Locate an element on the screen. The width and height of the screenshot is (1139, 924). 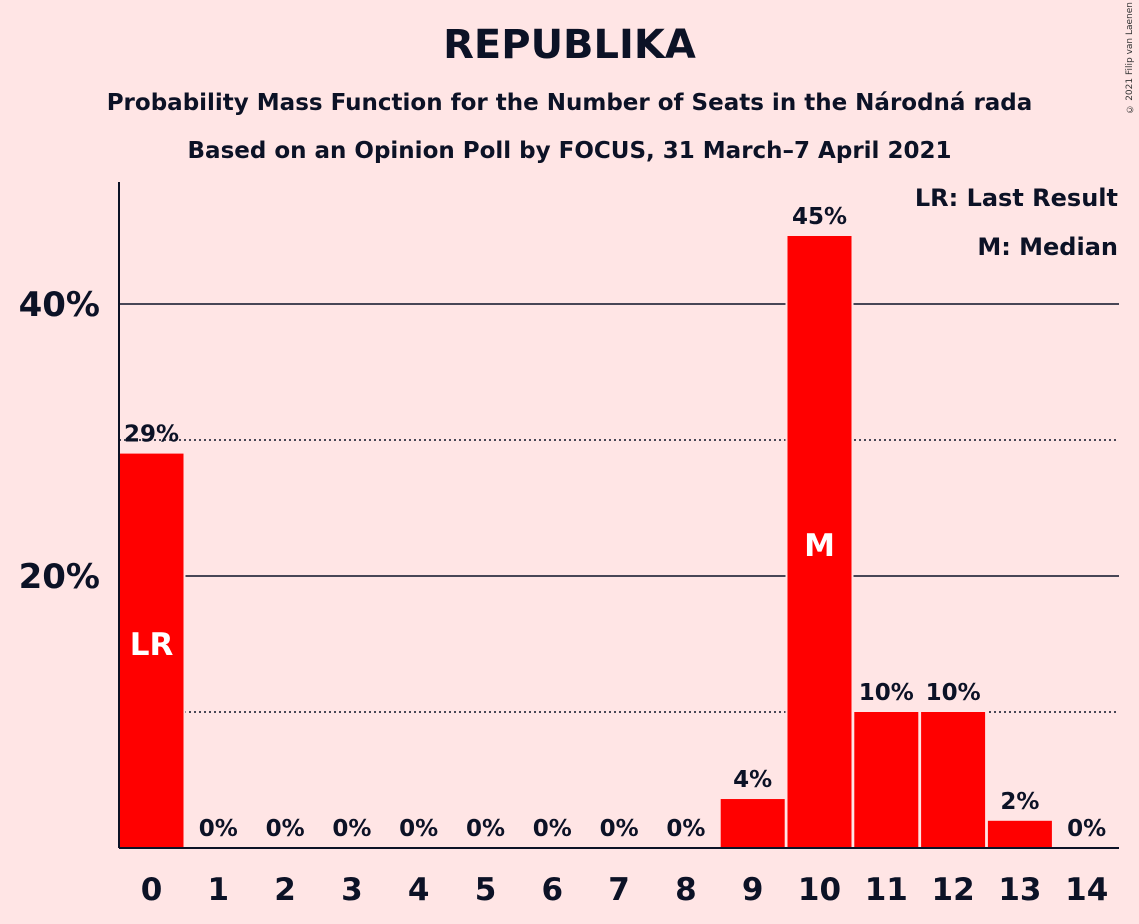
value-label: 4% is located at coordinates (752, 780).